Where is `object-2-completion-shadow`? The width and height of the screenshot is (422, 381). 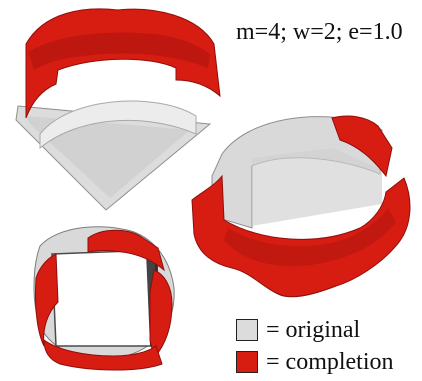 object-2-completion-shadow is located at coordinates (310, 237).